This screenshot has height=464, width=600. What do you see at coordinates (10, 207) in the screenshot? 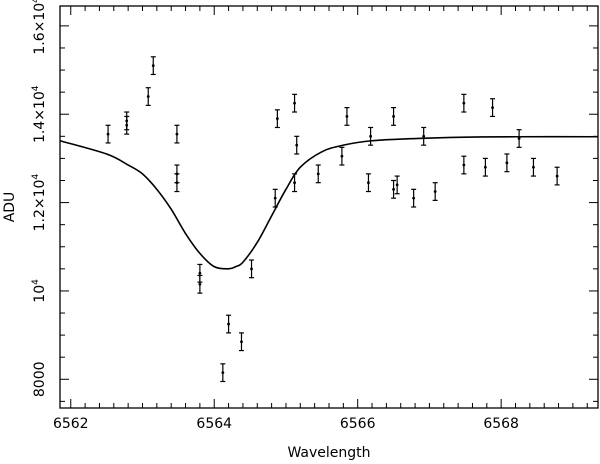
I see `y-axis-label: ADU` at bounding box center [10, 207].